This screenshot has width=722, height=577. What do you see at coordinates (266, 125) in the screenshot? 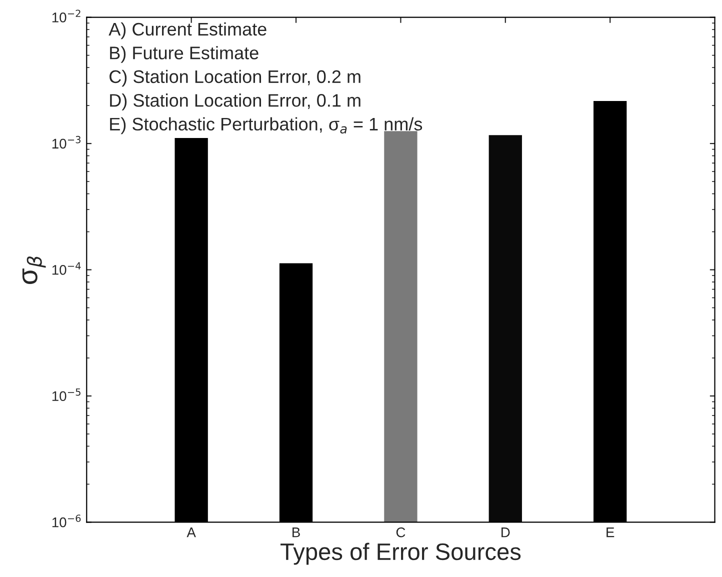
I see `annotation: E) Stochastic Perturbation, σ$_{a}$ = 1 nm/s` at bounding box center [266, 125].